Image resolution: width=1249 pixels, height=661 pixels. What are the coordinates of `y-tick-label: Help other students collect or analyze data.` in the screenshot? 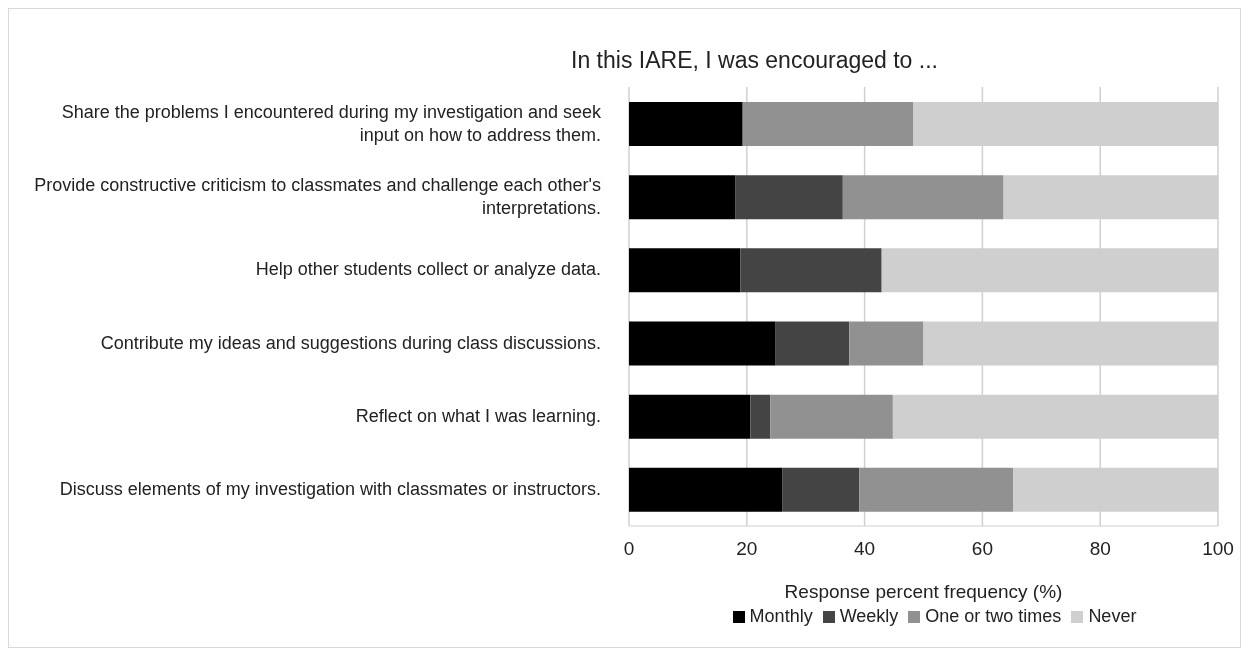 It's located at (428, 270).